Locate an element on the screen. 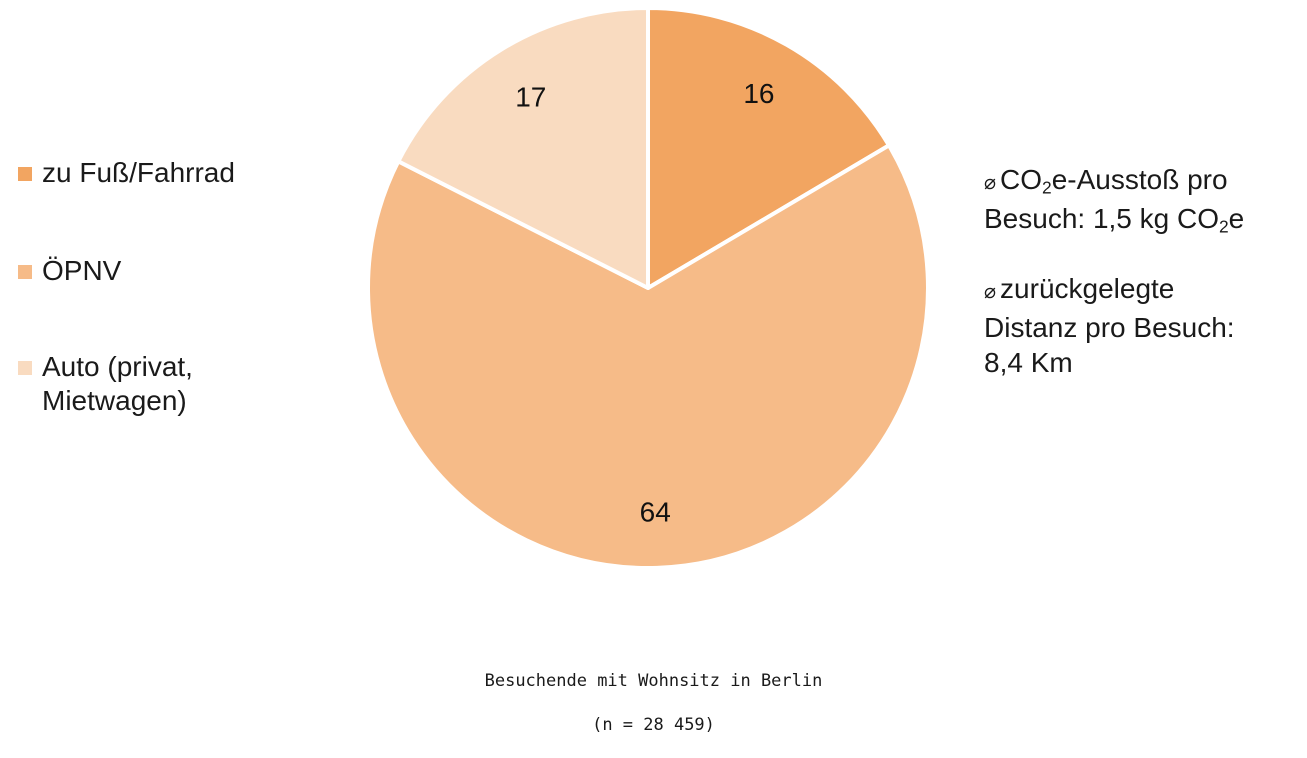 This screenshot has height=758, width=1307. legend-swatch-walk-bike is located at coordinates (25, 174).